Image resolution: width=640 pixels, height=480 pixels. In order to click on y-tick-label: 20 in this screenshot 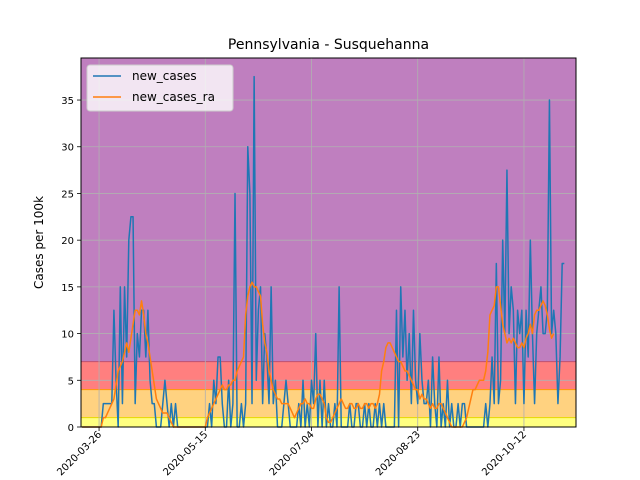, I will do `click(67, 241)`.